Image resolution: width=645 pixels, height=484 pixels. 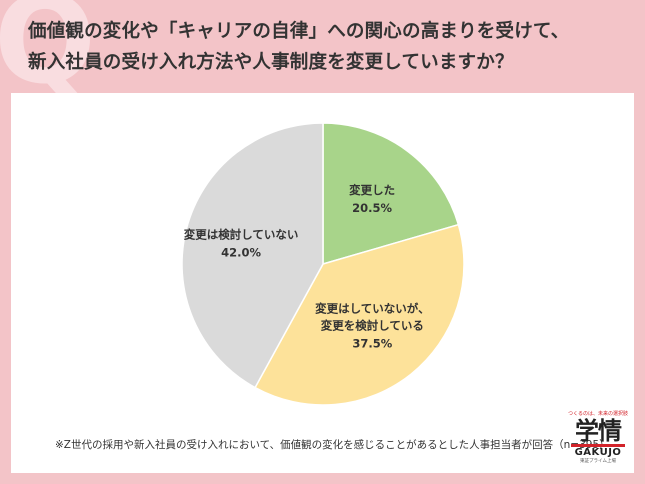 I want to click on decorative-q-mark: Q, so click(x=48, y=55).